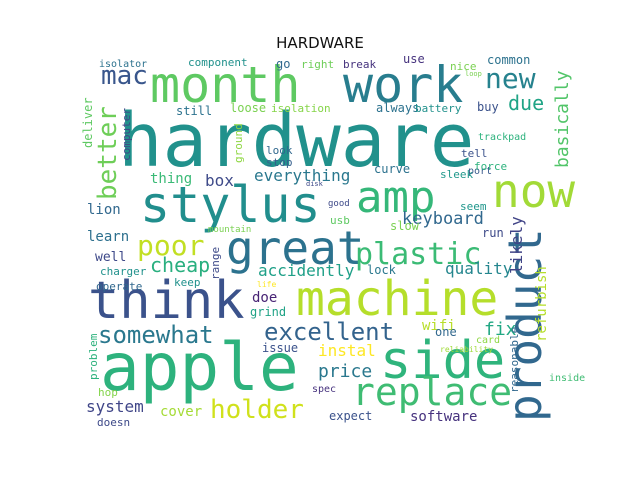 Image resolution: width=640 pixels, height=480 pixels. Describe the element at coordinates (218, 62) in the screenshot. I see `cloud-word-component: component` at that location.